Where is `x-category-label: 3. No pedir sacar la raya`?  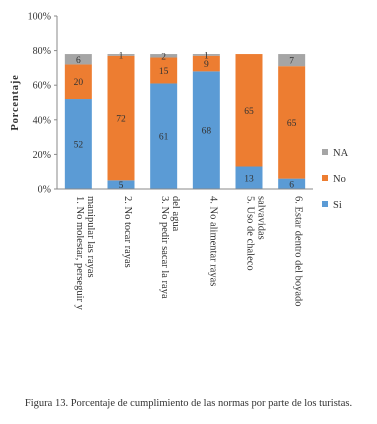
x-category-label: 3. No pedir sacar la raya is located at coordinates (164, 247).